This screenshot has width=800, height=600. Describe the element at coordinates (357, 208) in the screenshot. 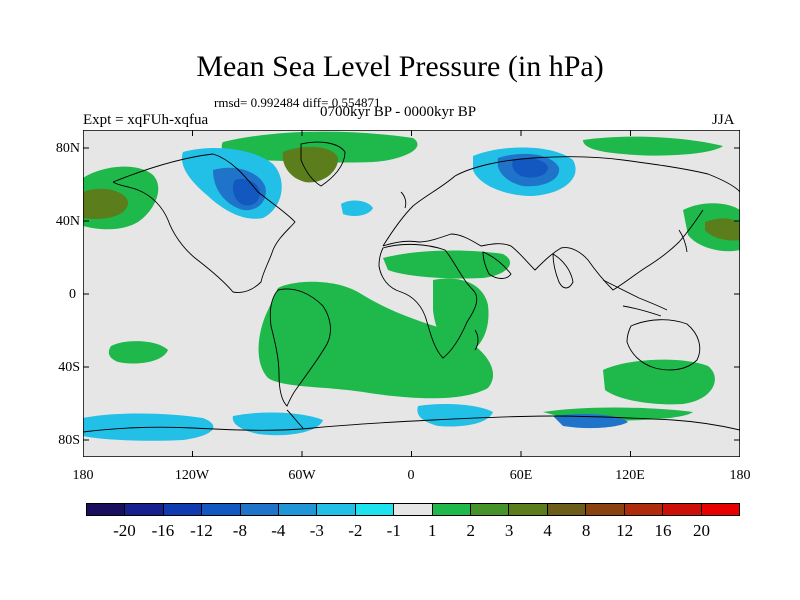

I see `atlantic-low-small` at that location.